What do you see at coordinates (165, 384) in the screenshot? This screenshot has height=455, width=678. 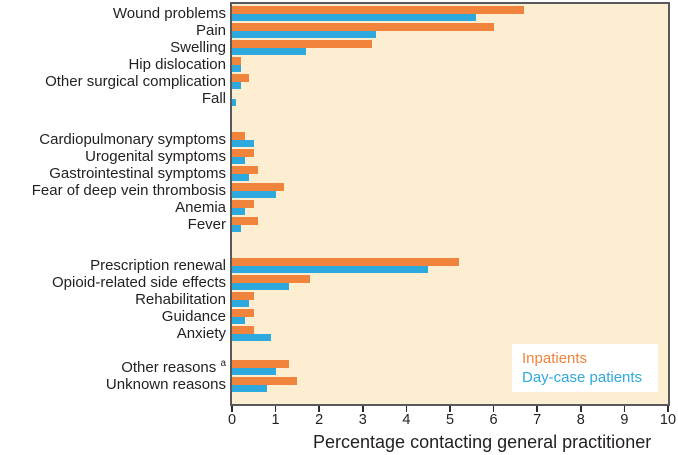 I see `category-label: Unknown reasons` at bounding box center [165, 384].